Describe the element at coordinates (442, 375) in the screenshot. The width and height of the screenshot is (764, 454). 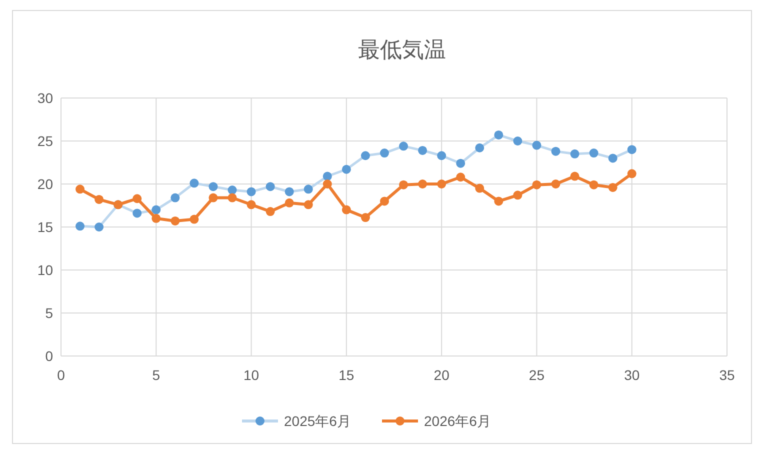
I see `x-tick-label: 20` at that location.